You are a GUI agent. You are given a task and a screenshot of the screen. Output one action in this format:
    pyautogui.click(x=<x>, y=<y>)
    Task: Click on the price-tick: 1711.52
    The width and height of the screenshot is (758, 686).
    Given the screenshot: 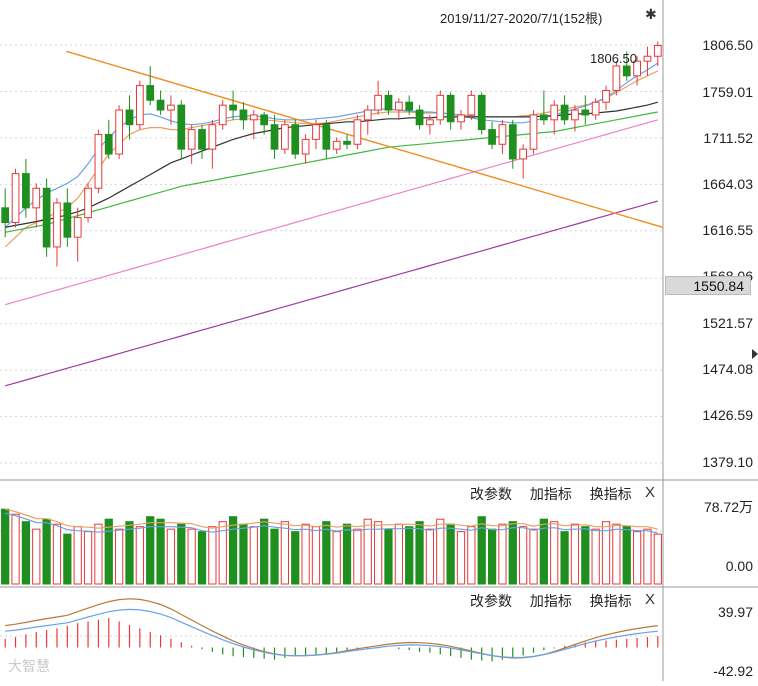 What is the action you would take?
    pyautogui.click(x=728, y=138)
    